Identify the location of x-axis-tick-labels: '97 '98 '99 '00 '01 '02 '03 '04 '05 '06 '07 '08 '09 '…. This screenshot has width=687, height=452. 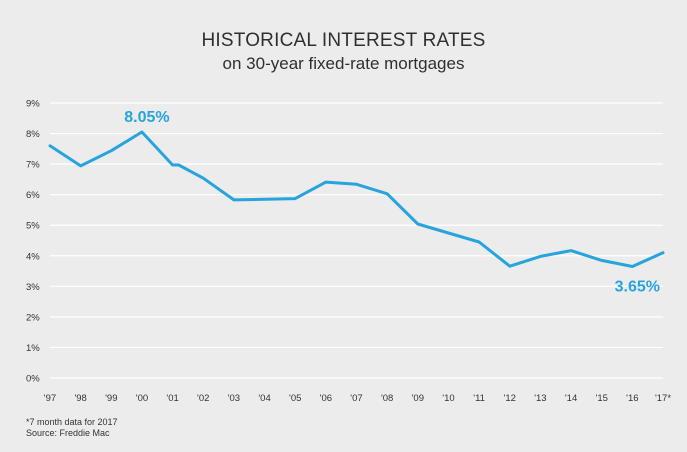
(358, 398).